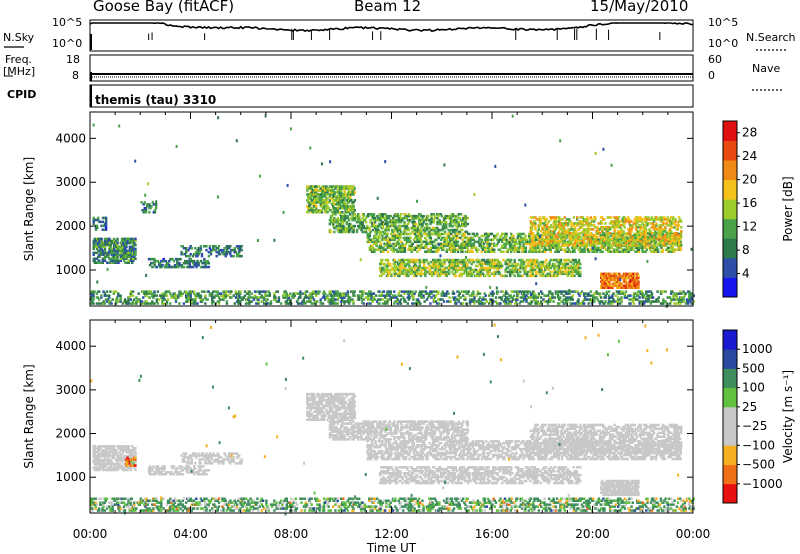  What do you see at coordinates (715, 59) in the screenshot?
I see `nave-tick-top: 60` at bounding box center [715, 59].